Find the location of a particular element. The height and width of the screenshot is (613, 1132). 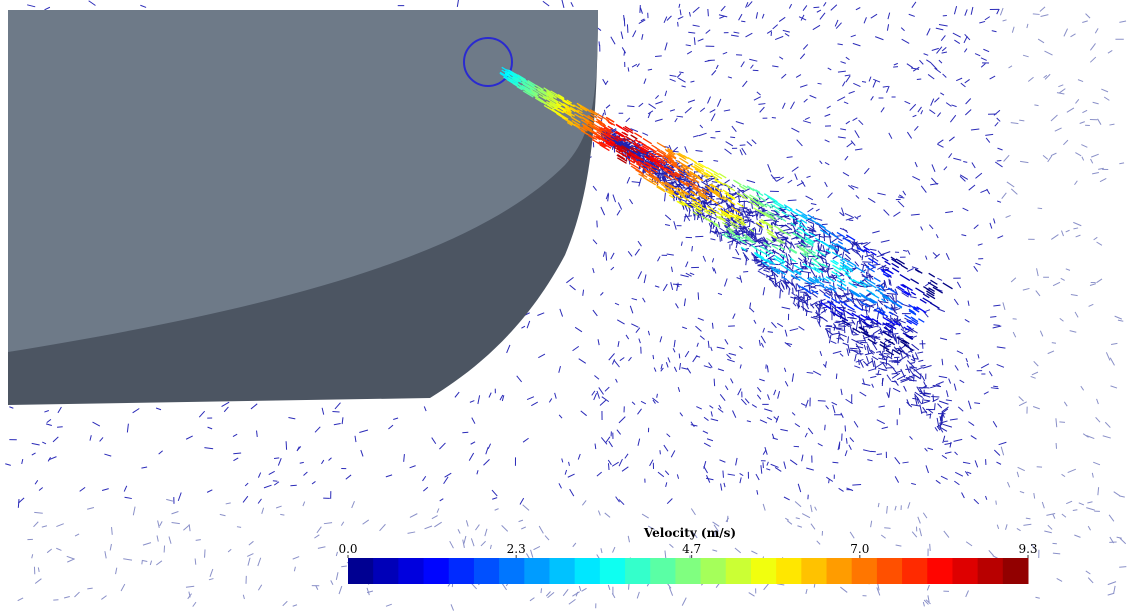

colorbar-segment is located at coordinates (789, 571).